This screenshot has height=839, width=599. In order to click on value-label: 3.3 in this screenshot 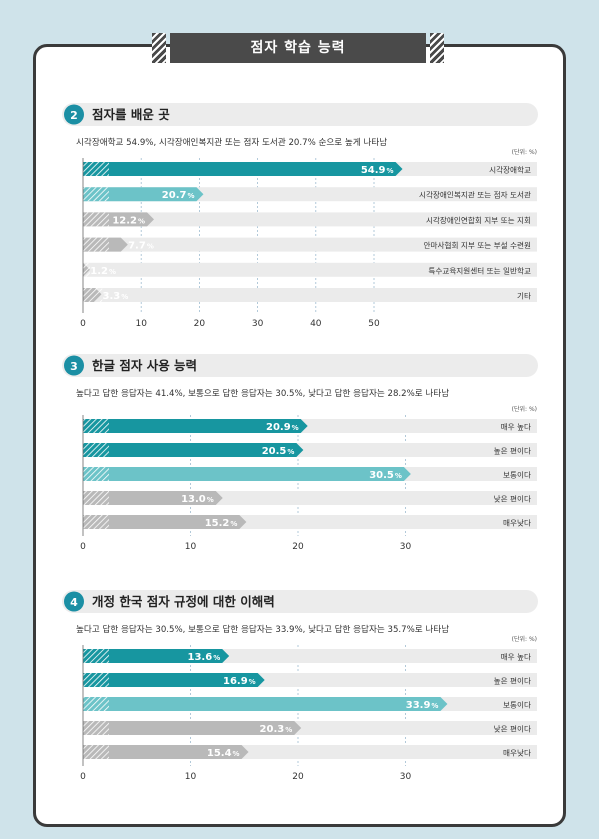, I will do `click(111, 296)`.